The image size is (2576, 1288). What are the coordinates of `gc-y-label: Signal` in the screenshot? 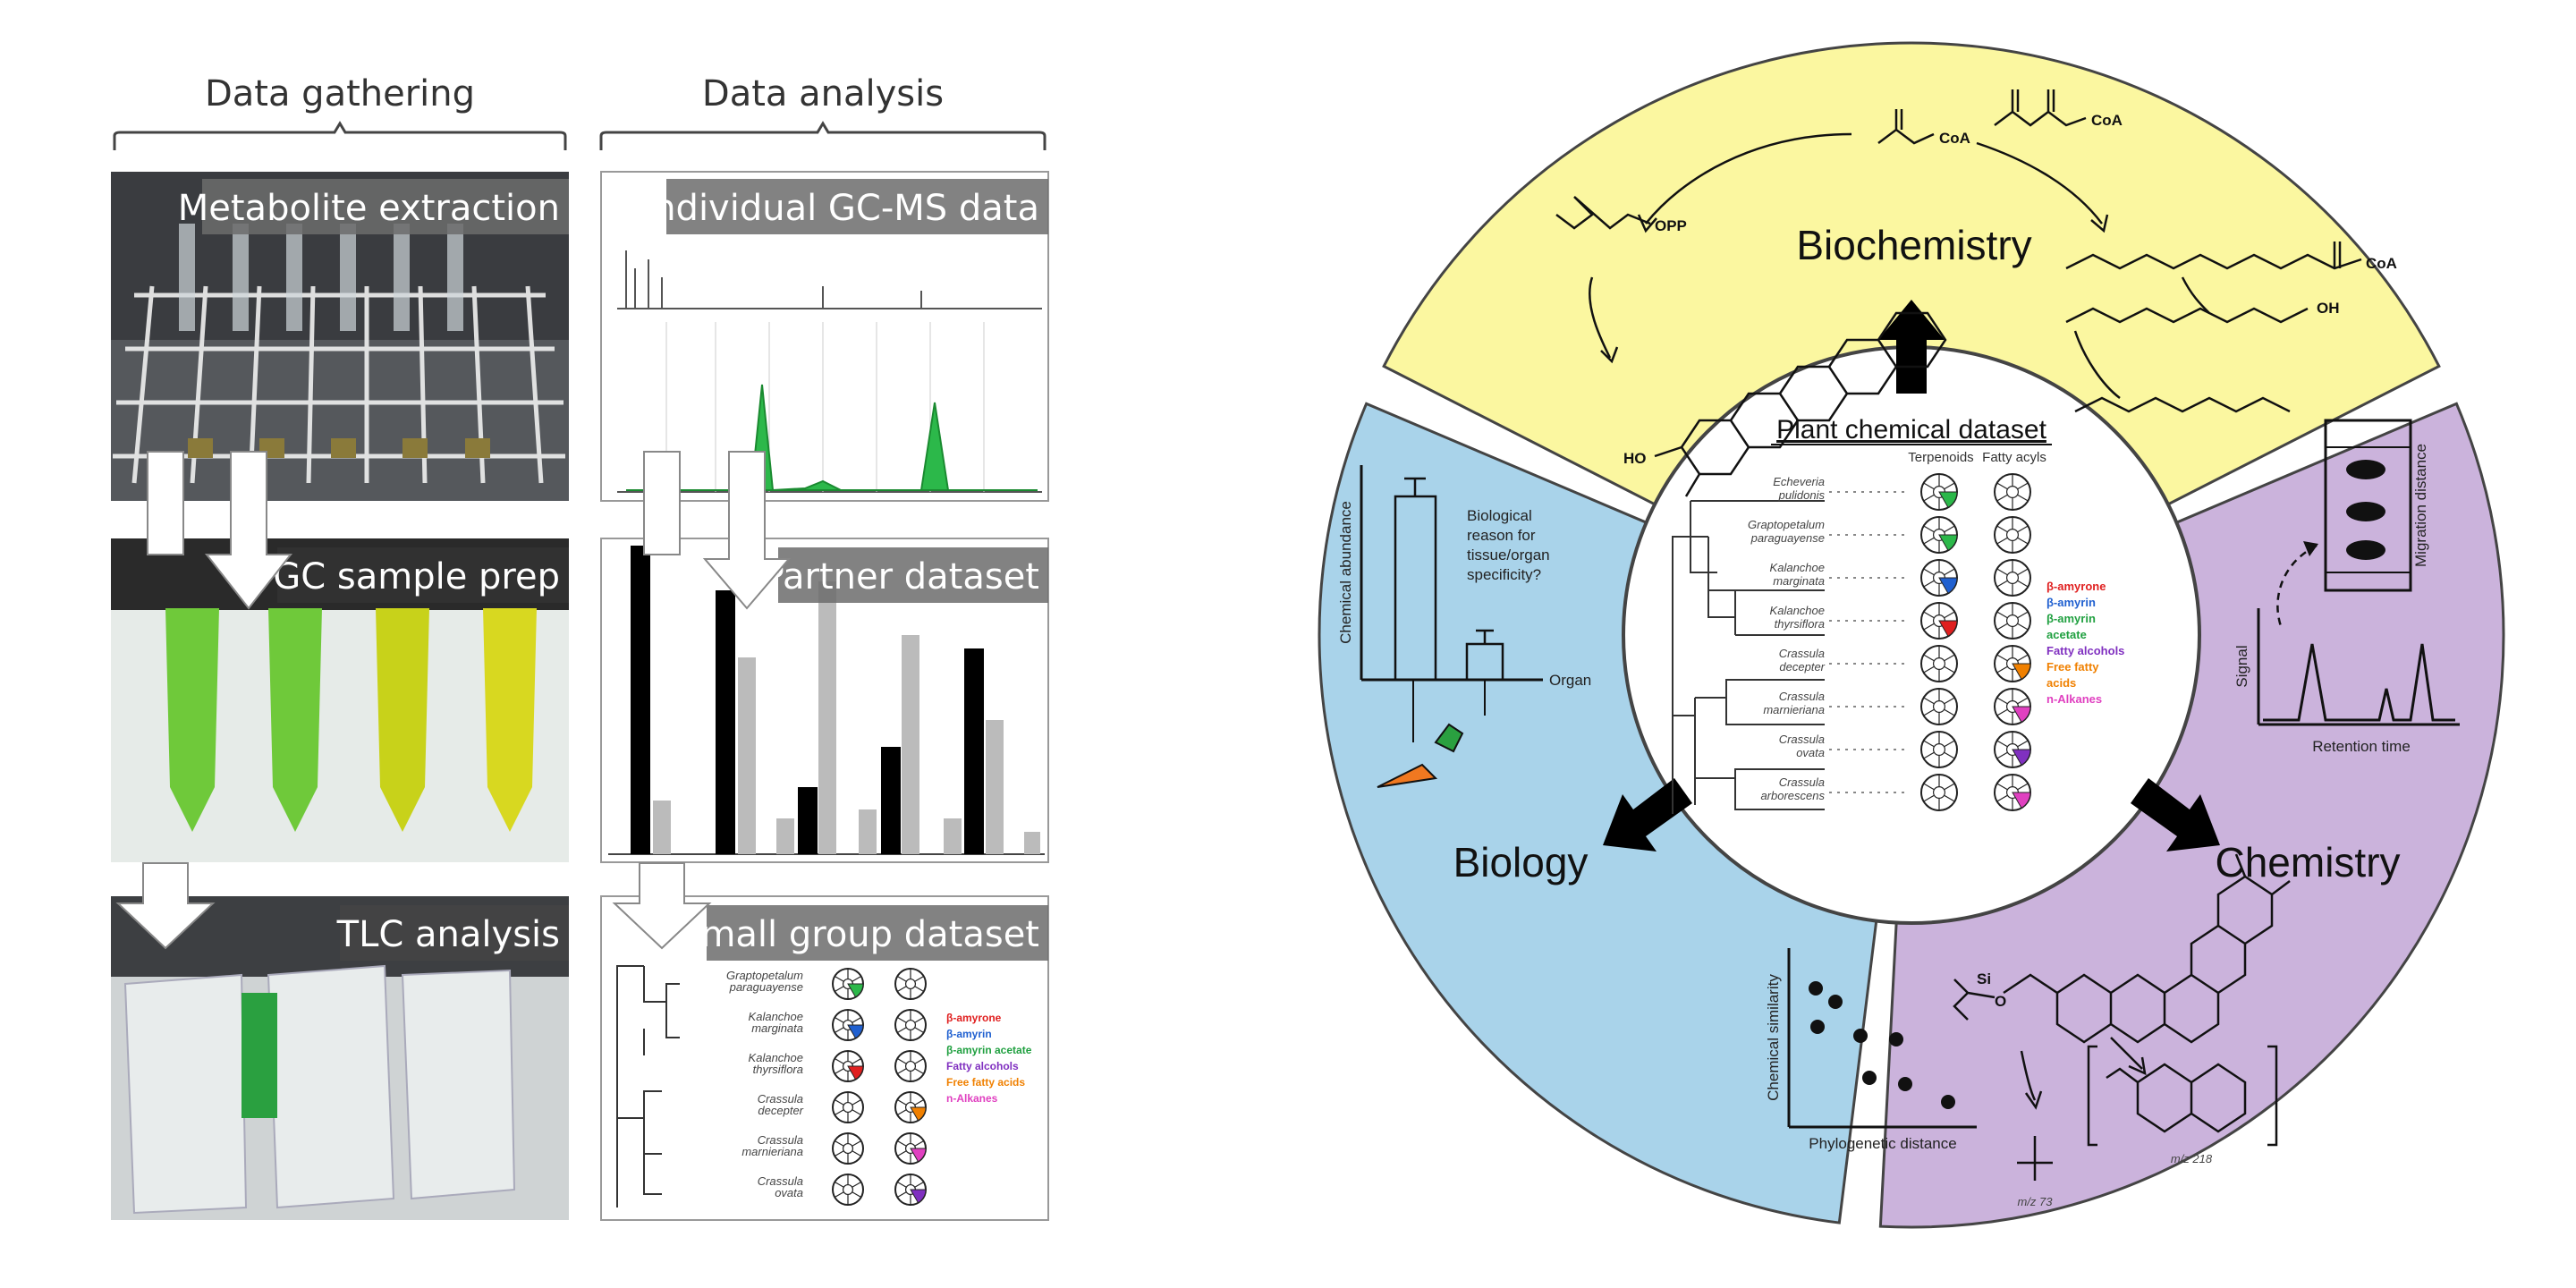 It's located at (2241, 666).